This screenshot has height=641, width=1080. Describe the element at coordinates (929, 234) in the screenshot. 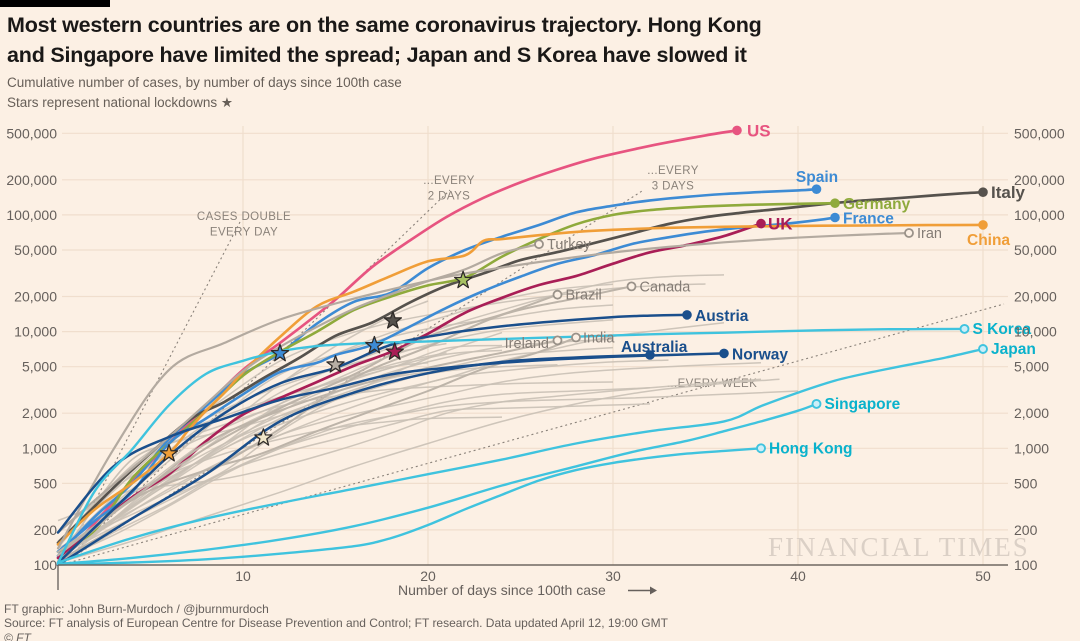

I see `series-label-iran: Iran` at that location.